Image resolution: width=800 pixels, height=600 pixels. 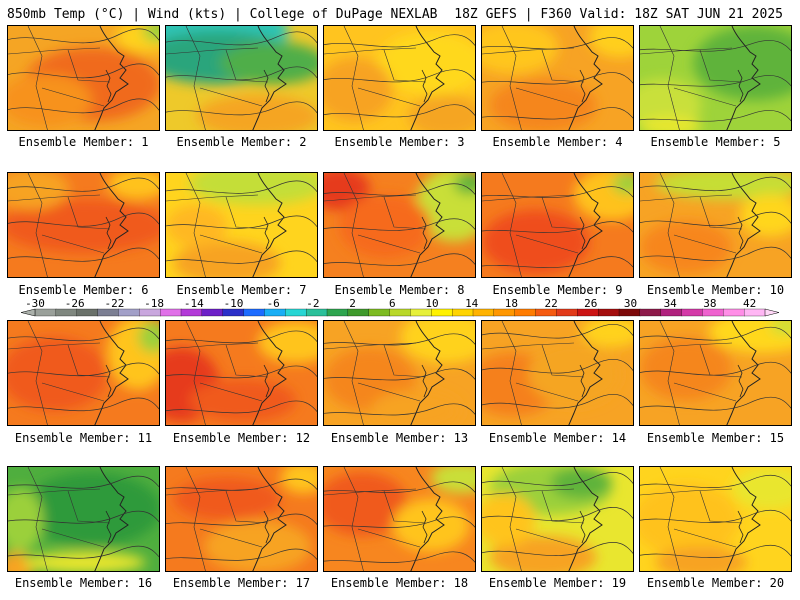 What do you see at coordinates (557, 583) in the screenshot?
I see `ensemble-member-label: Ensemble Member: 19` at bounding box center [557, 583].